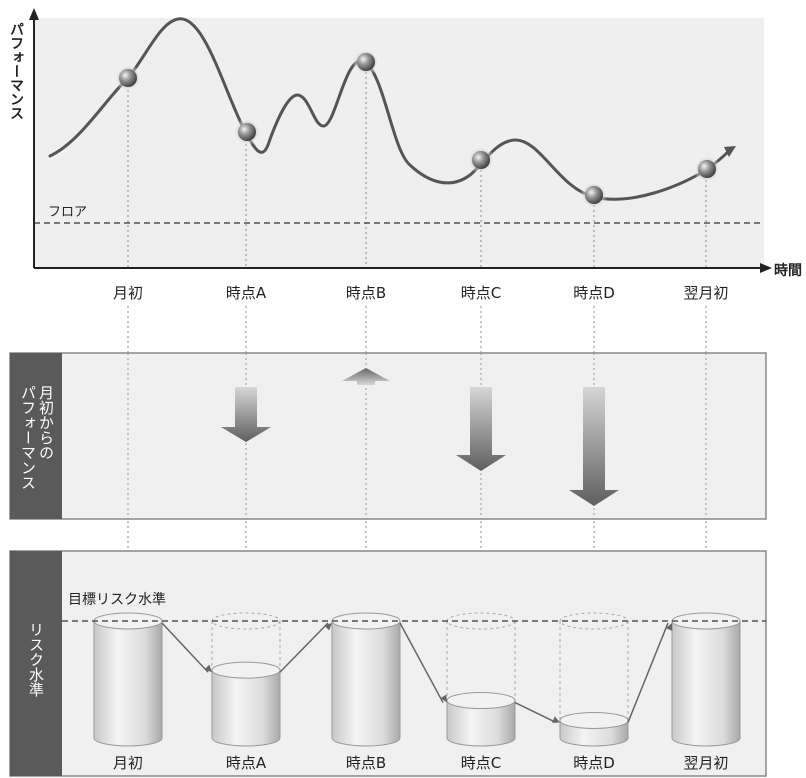  I want to click on y-axis-label: パフォーマンス, so click(16, 71).